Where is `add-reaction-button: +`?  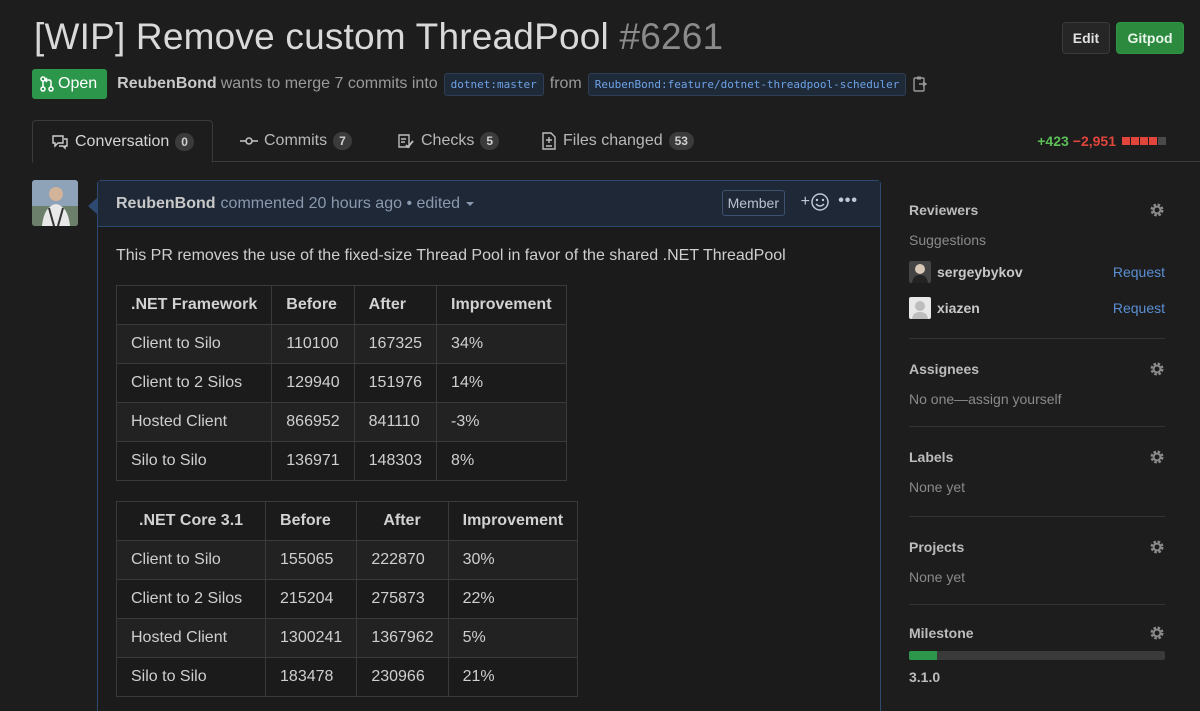 add-reaction-button: + is located at coordinates (815, 202).